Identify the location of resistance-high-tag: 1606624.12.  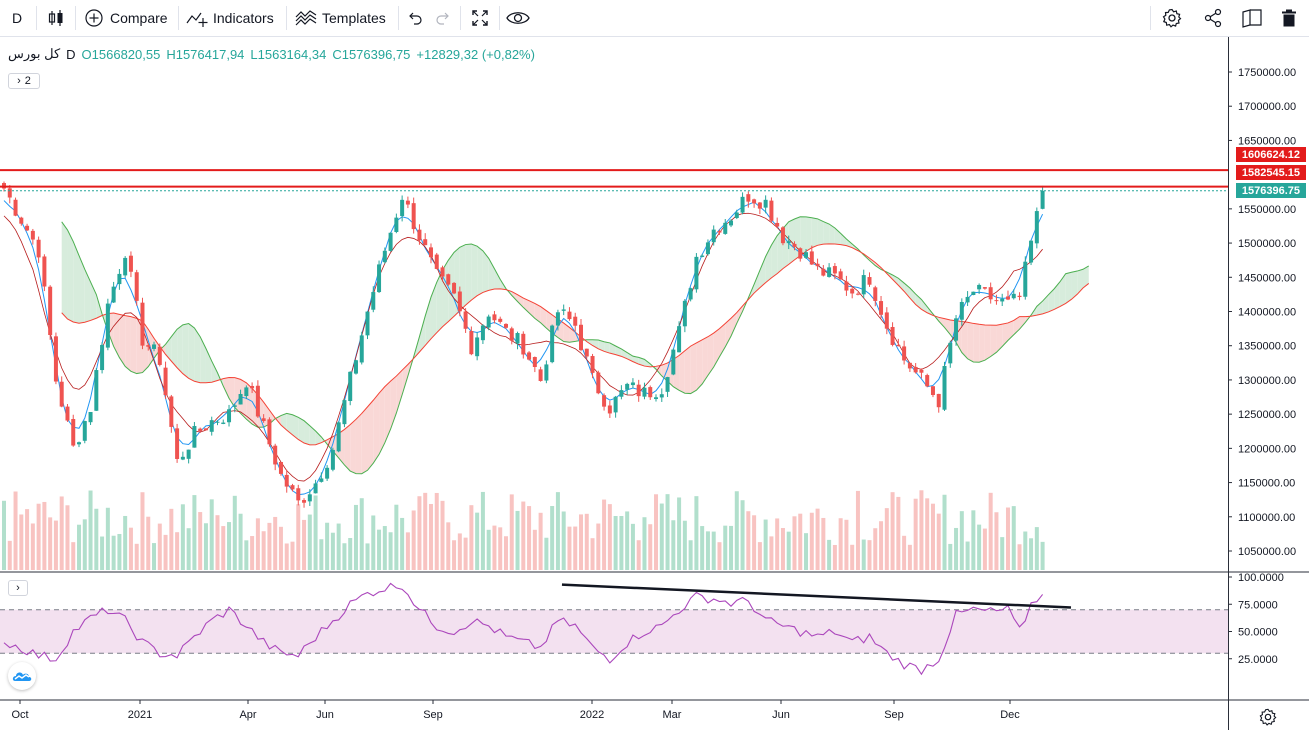
(1270, 154).